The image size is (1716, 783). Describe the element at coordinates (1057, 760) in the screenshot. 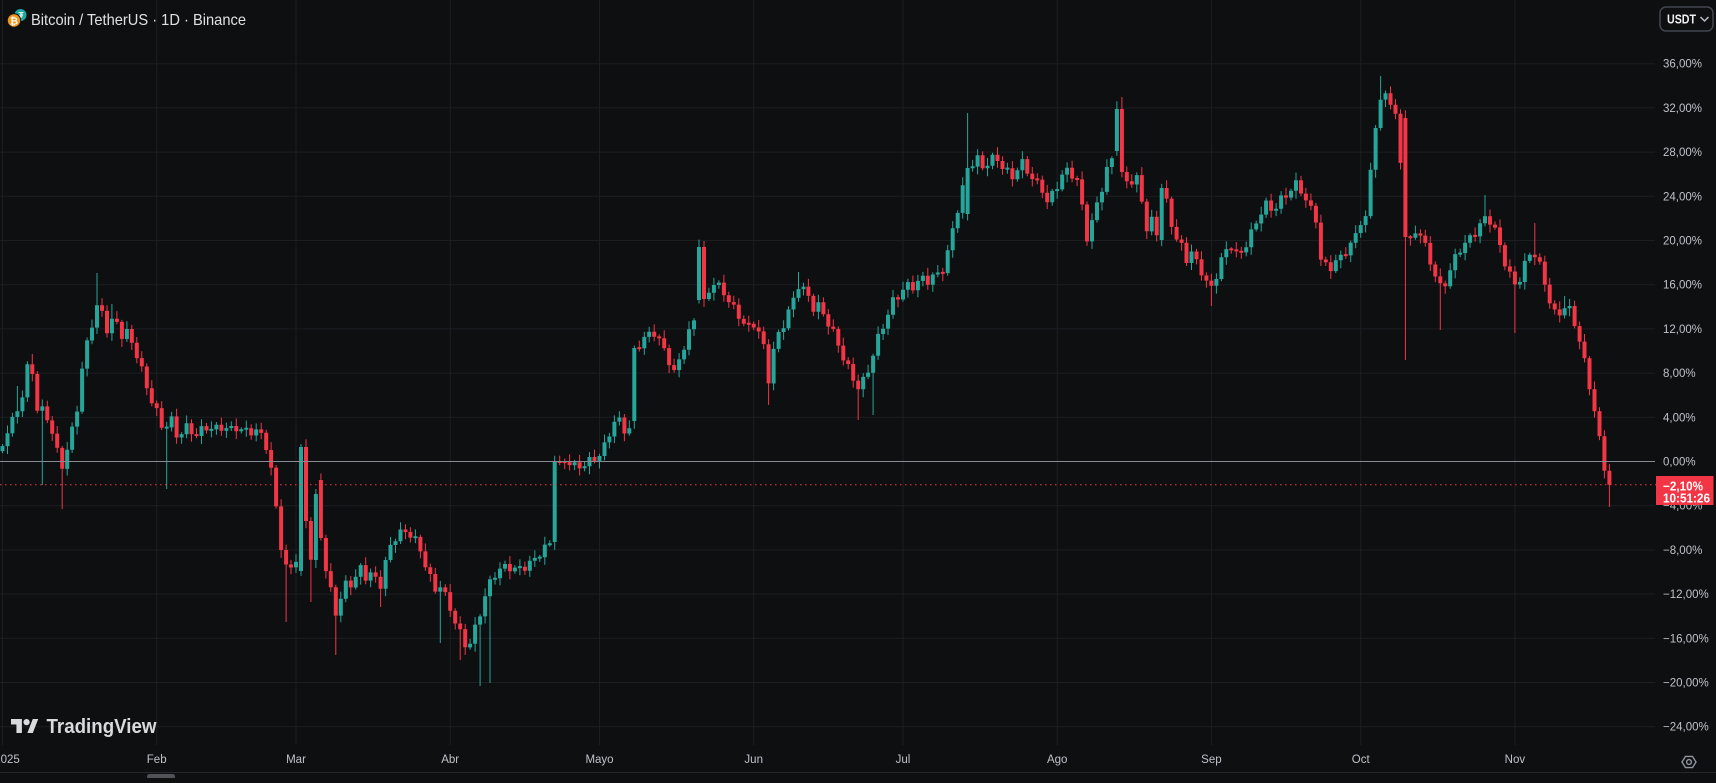

I see `svg-text: Ago` at that location.